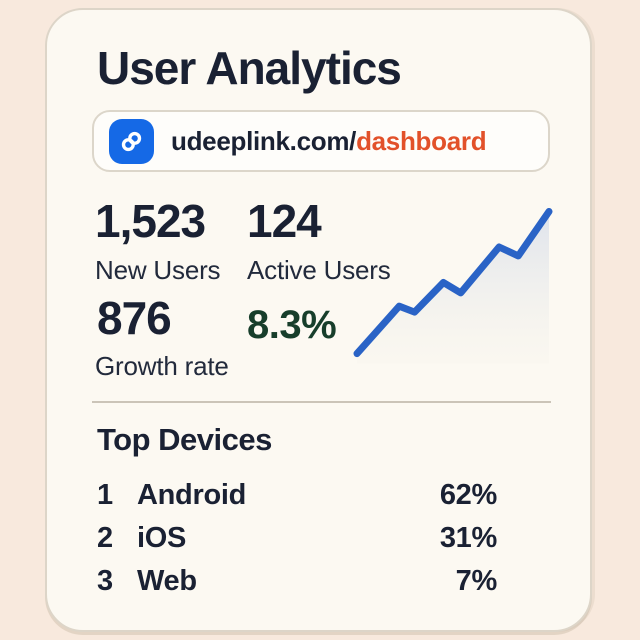 The height and width of the screenshot is (640, 640). What do you see at coordinates (134, 318) in the screenshot?
I see `stat-growth-value: 876` at bounding box center [134, 318].